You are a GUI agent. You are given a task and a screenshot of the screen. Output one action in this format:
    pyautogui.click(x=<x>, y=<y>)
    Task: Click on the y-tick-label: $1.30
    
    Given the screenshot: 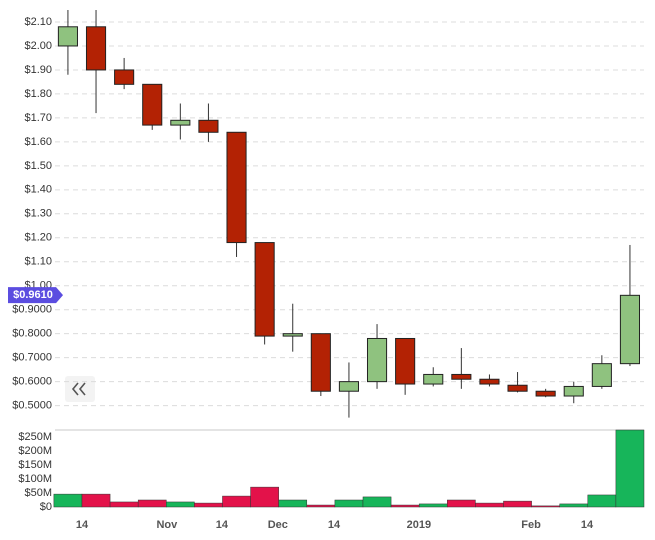 What is the action you would take?
    pyautogui.click(x=38, y=214)
    